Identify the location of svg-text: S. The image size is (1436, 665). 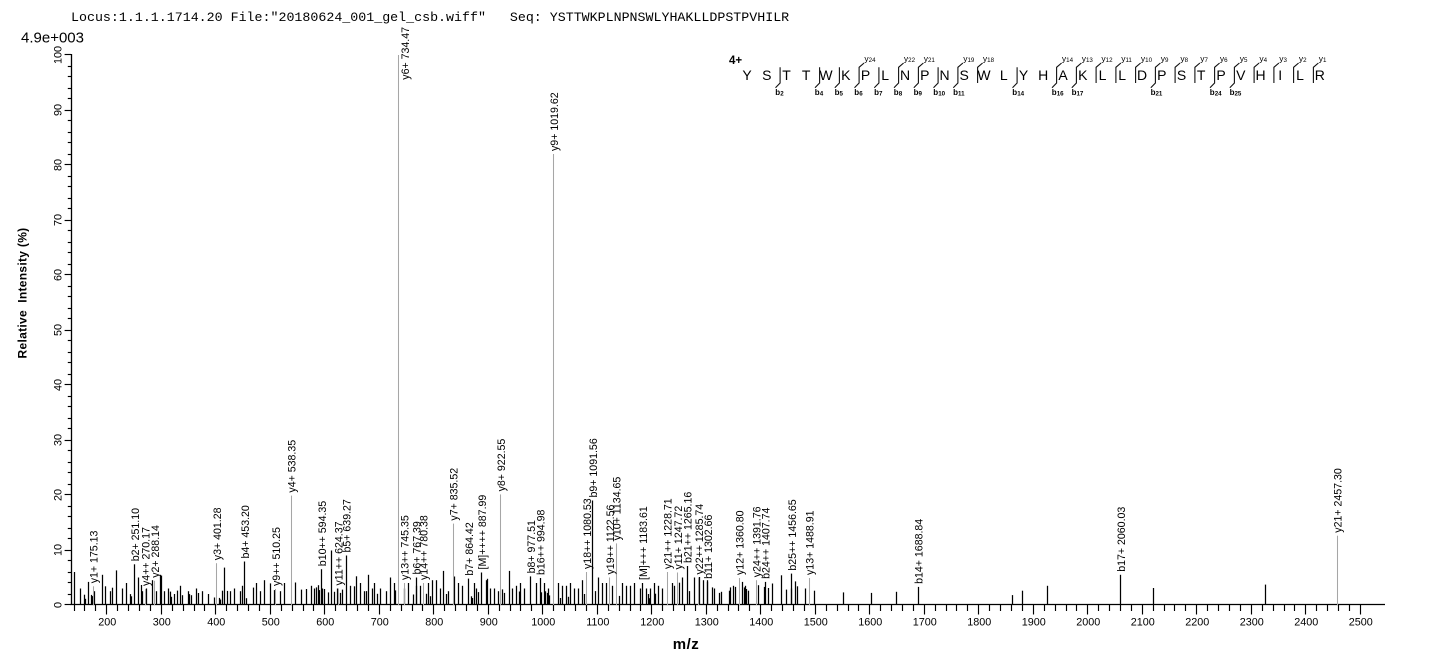
(1181, 75).